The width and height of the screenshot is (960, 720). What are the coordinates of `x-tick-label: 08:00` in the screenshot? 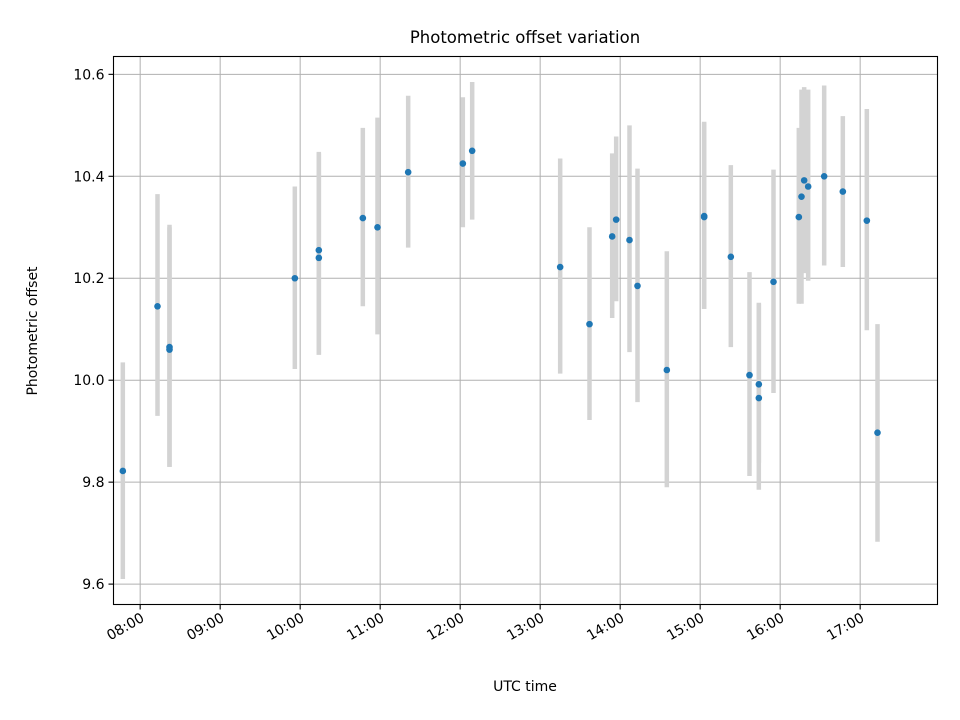 It's located at (125, 627).